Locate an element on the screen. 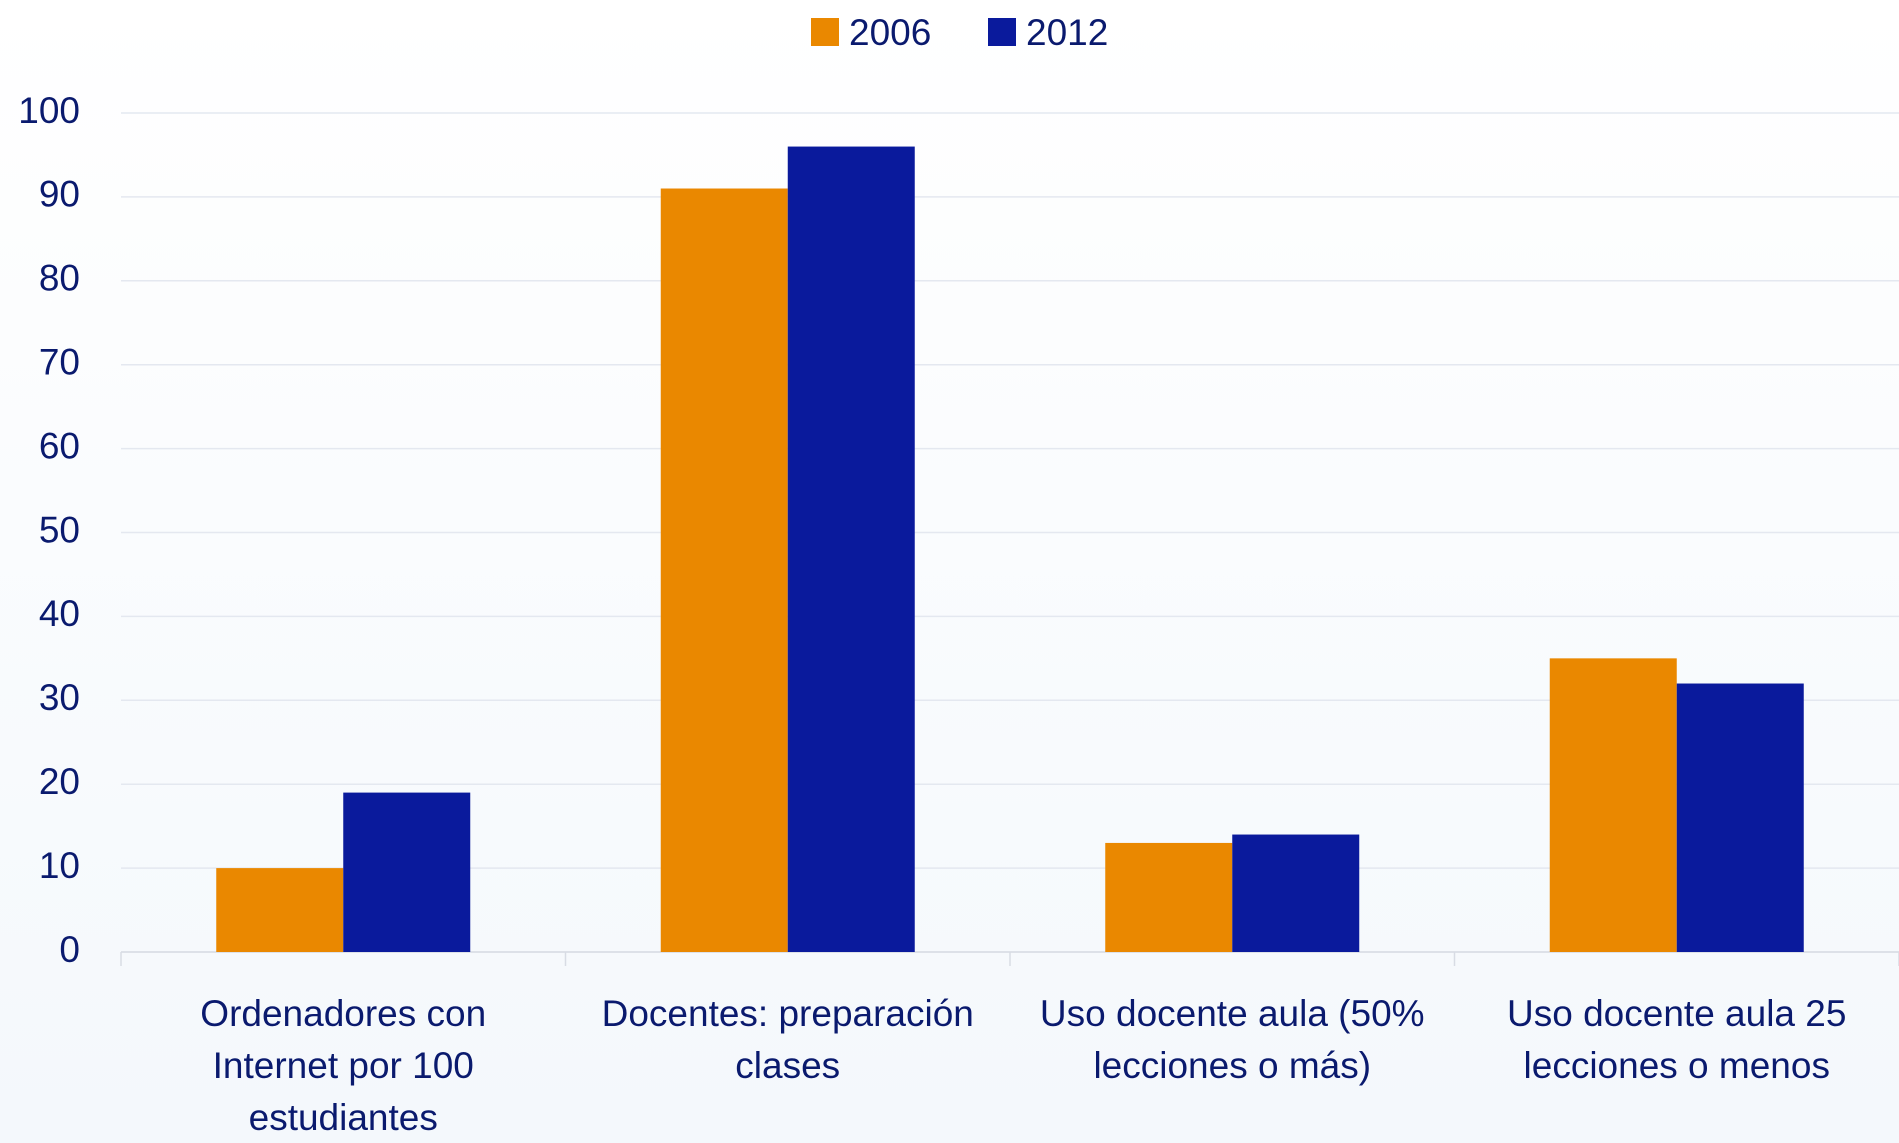 Image resolution: width=1899 pixels, height=1143 pixels. x-tick-label: Uso docente aula 25 lecciones o menos is located at coordinates (1677, 1039).